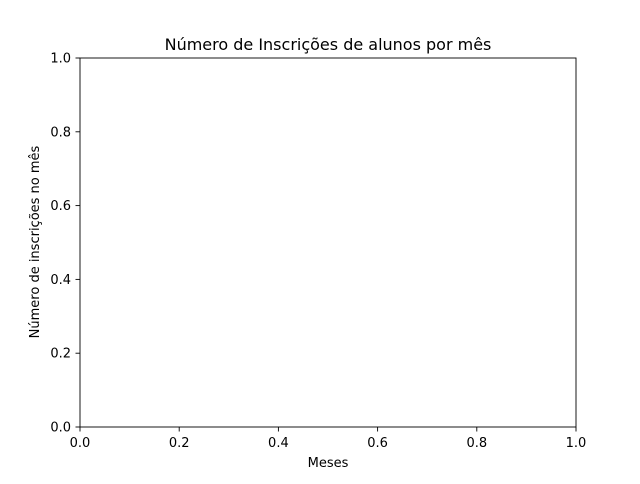 This screenshot has width=640, height=484. What do you see at coordinates (60, 354) in the screenshot?
I see `y-tick-label: 0.2` at bounding box center [60, 354].